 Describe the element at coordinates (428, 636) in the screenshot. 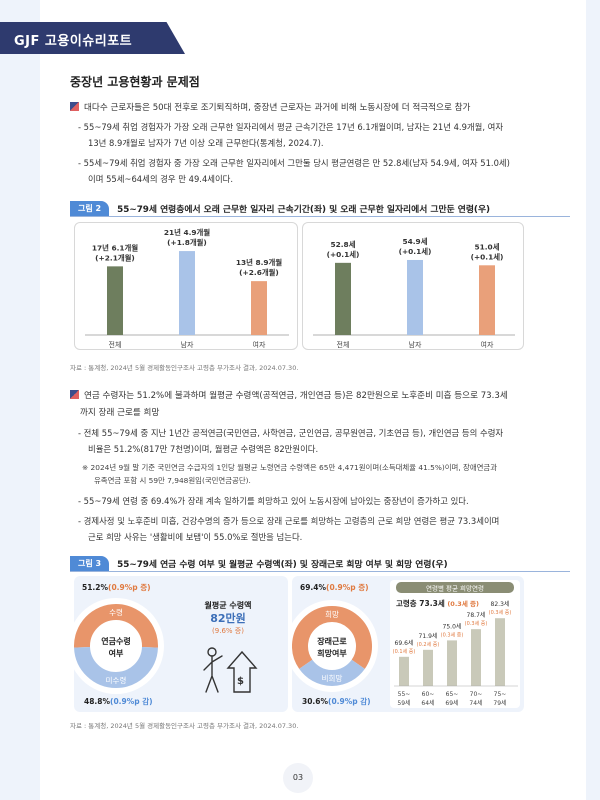

I see `age-bar-value-1: 71.9세` at that location.